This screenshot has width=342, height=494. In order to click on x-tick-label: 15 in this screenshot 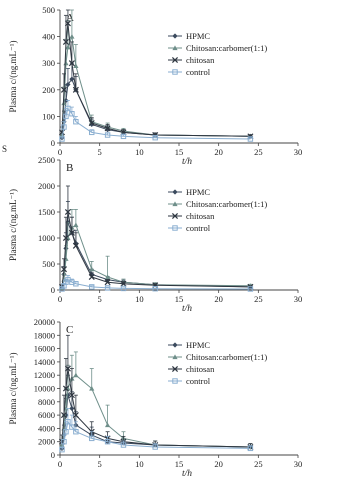, I will do `click(179, 152)`.